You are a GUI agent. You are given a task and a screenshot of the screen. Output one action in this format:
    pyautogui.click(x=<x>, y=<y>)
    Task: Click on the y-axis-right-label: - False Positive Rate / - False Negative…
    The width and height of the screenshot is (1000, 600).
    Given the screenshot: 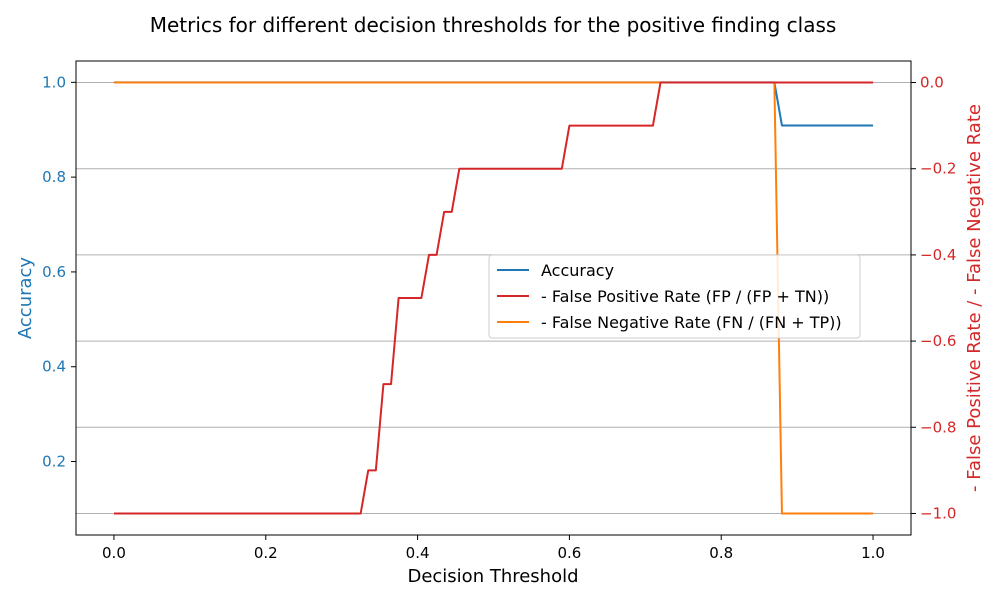 What is the action you would take?
    pyautogui.click(x=974, y=298)
    